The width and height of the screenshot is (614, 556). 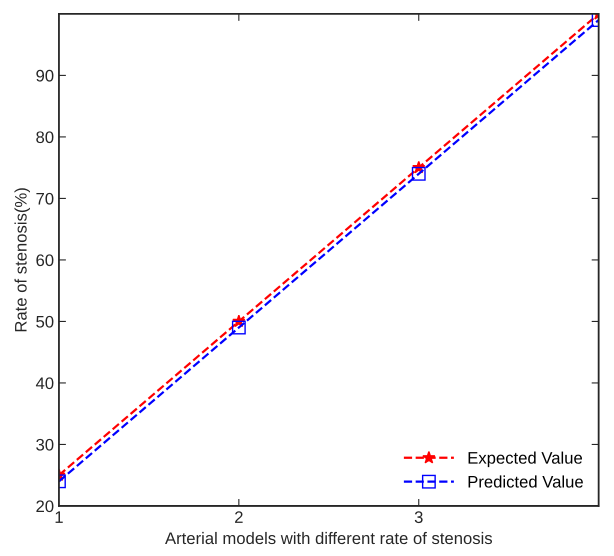 What do you see at coordinates (239, 517) in the screenshot?
I see `x-tick-label: 2` at bounding box center [239, 517].